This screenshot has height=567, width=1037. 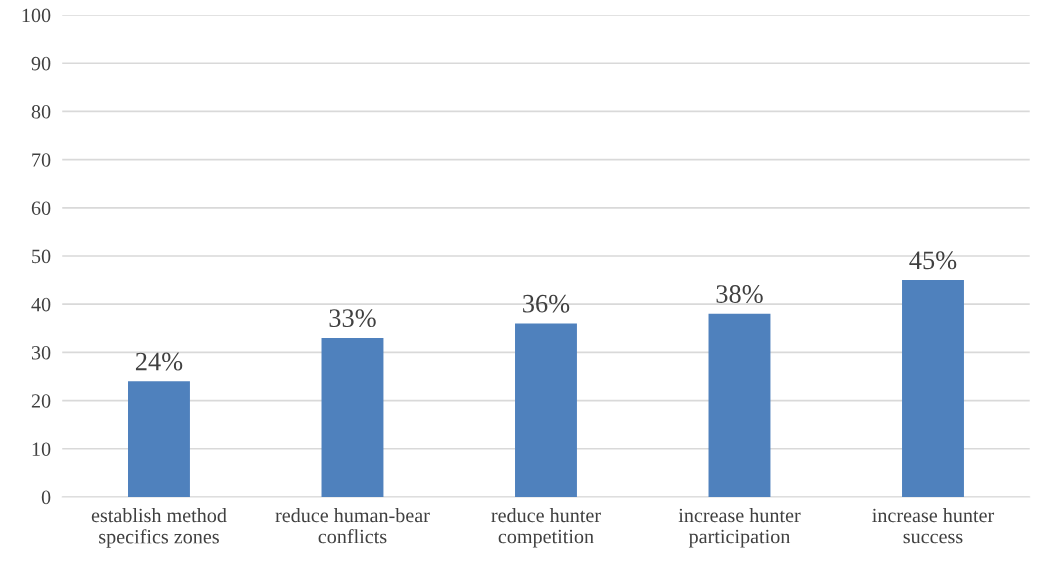 What do you see at coordinates (41, 352) in the screenshot?
I see `y-tick-label: 30` at bounding box center [41, 352].